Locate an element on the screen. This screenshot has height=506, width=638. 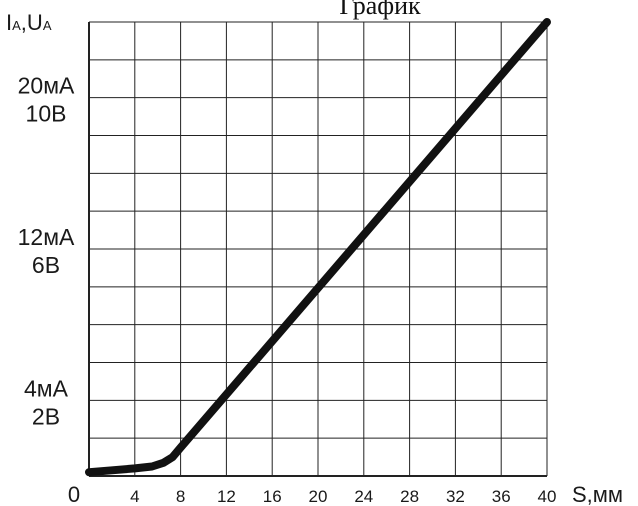
x-tick-label: 20 is located at coordinates (318, 496).